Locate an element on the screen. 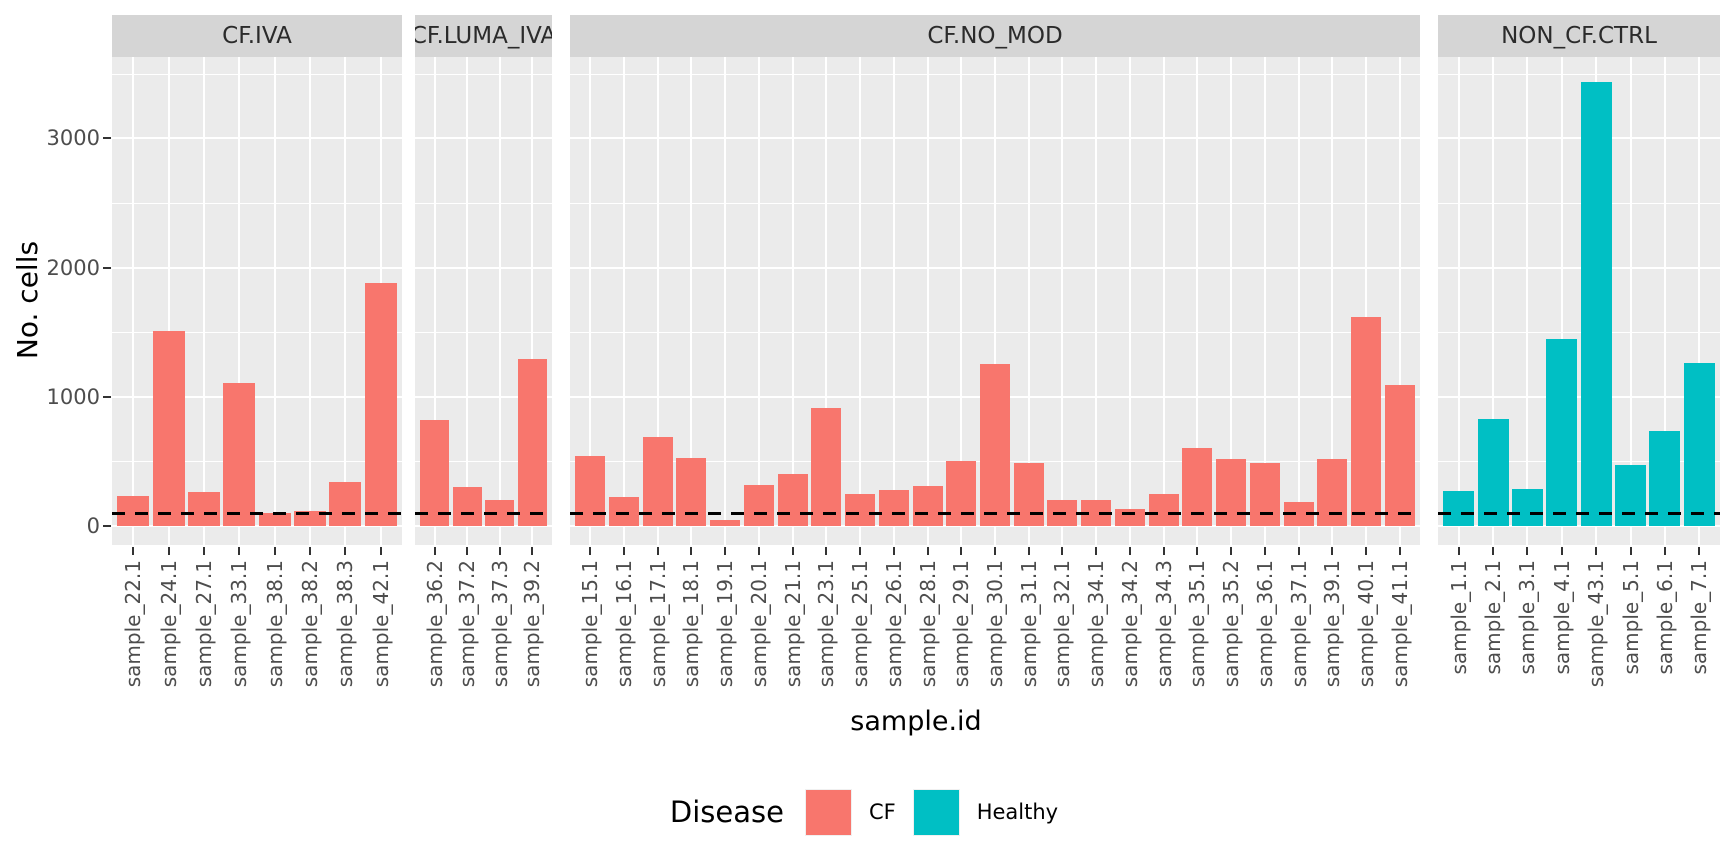 The height and width of the screenshot is (864, 1728). x-axis-tick-label: sample_1.1 is located at coordinates (1458, 617).